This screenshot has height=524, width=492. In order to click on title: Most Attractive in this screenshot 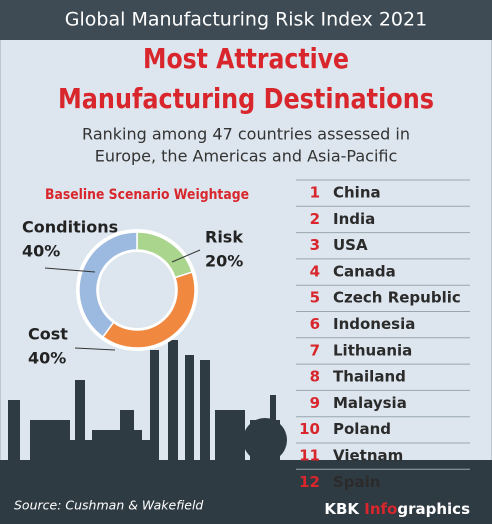, I will do `click(246, 58)`.